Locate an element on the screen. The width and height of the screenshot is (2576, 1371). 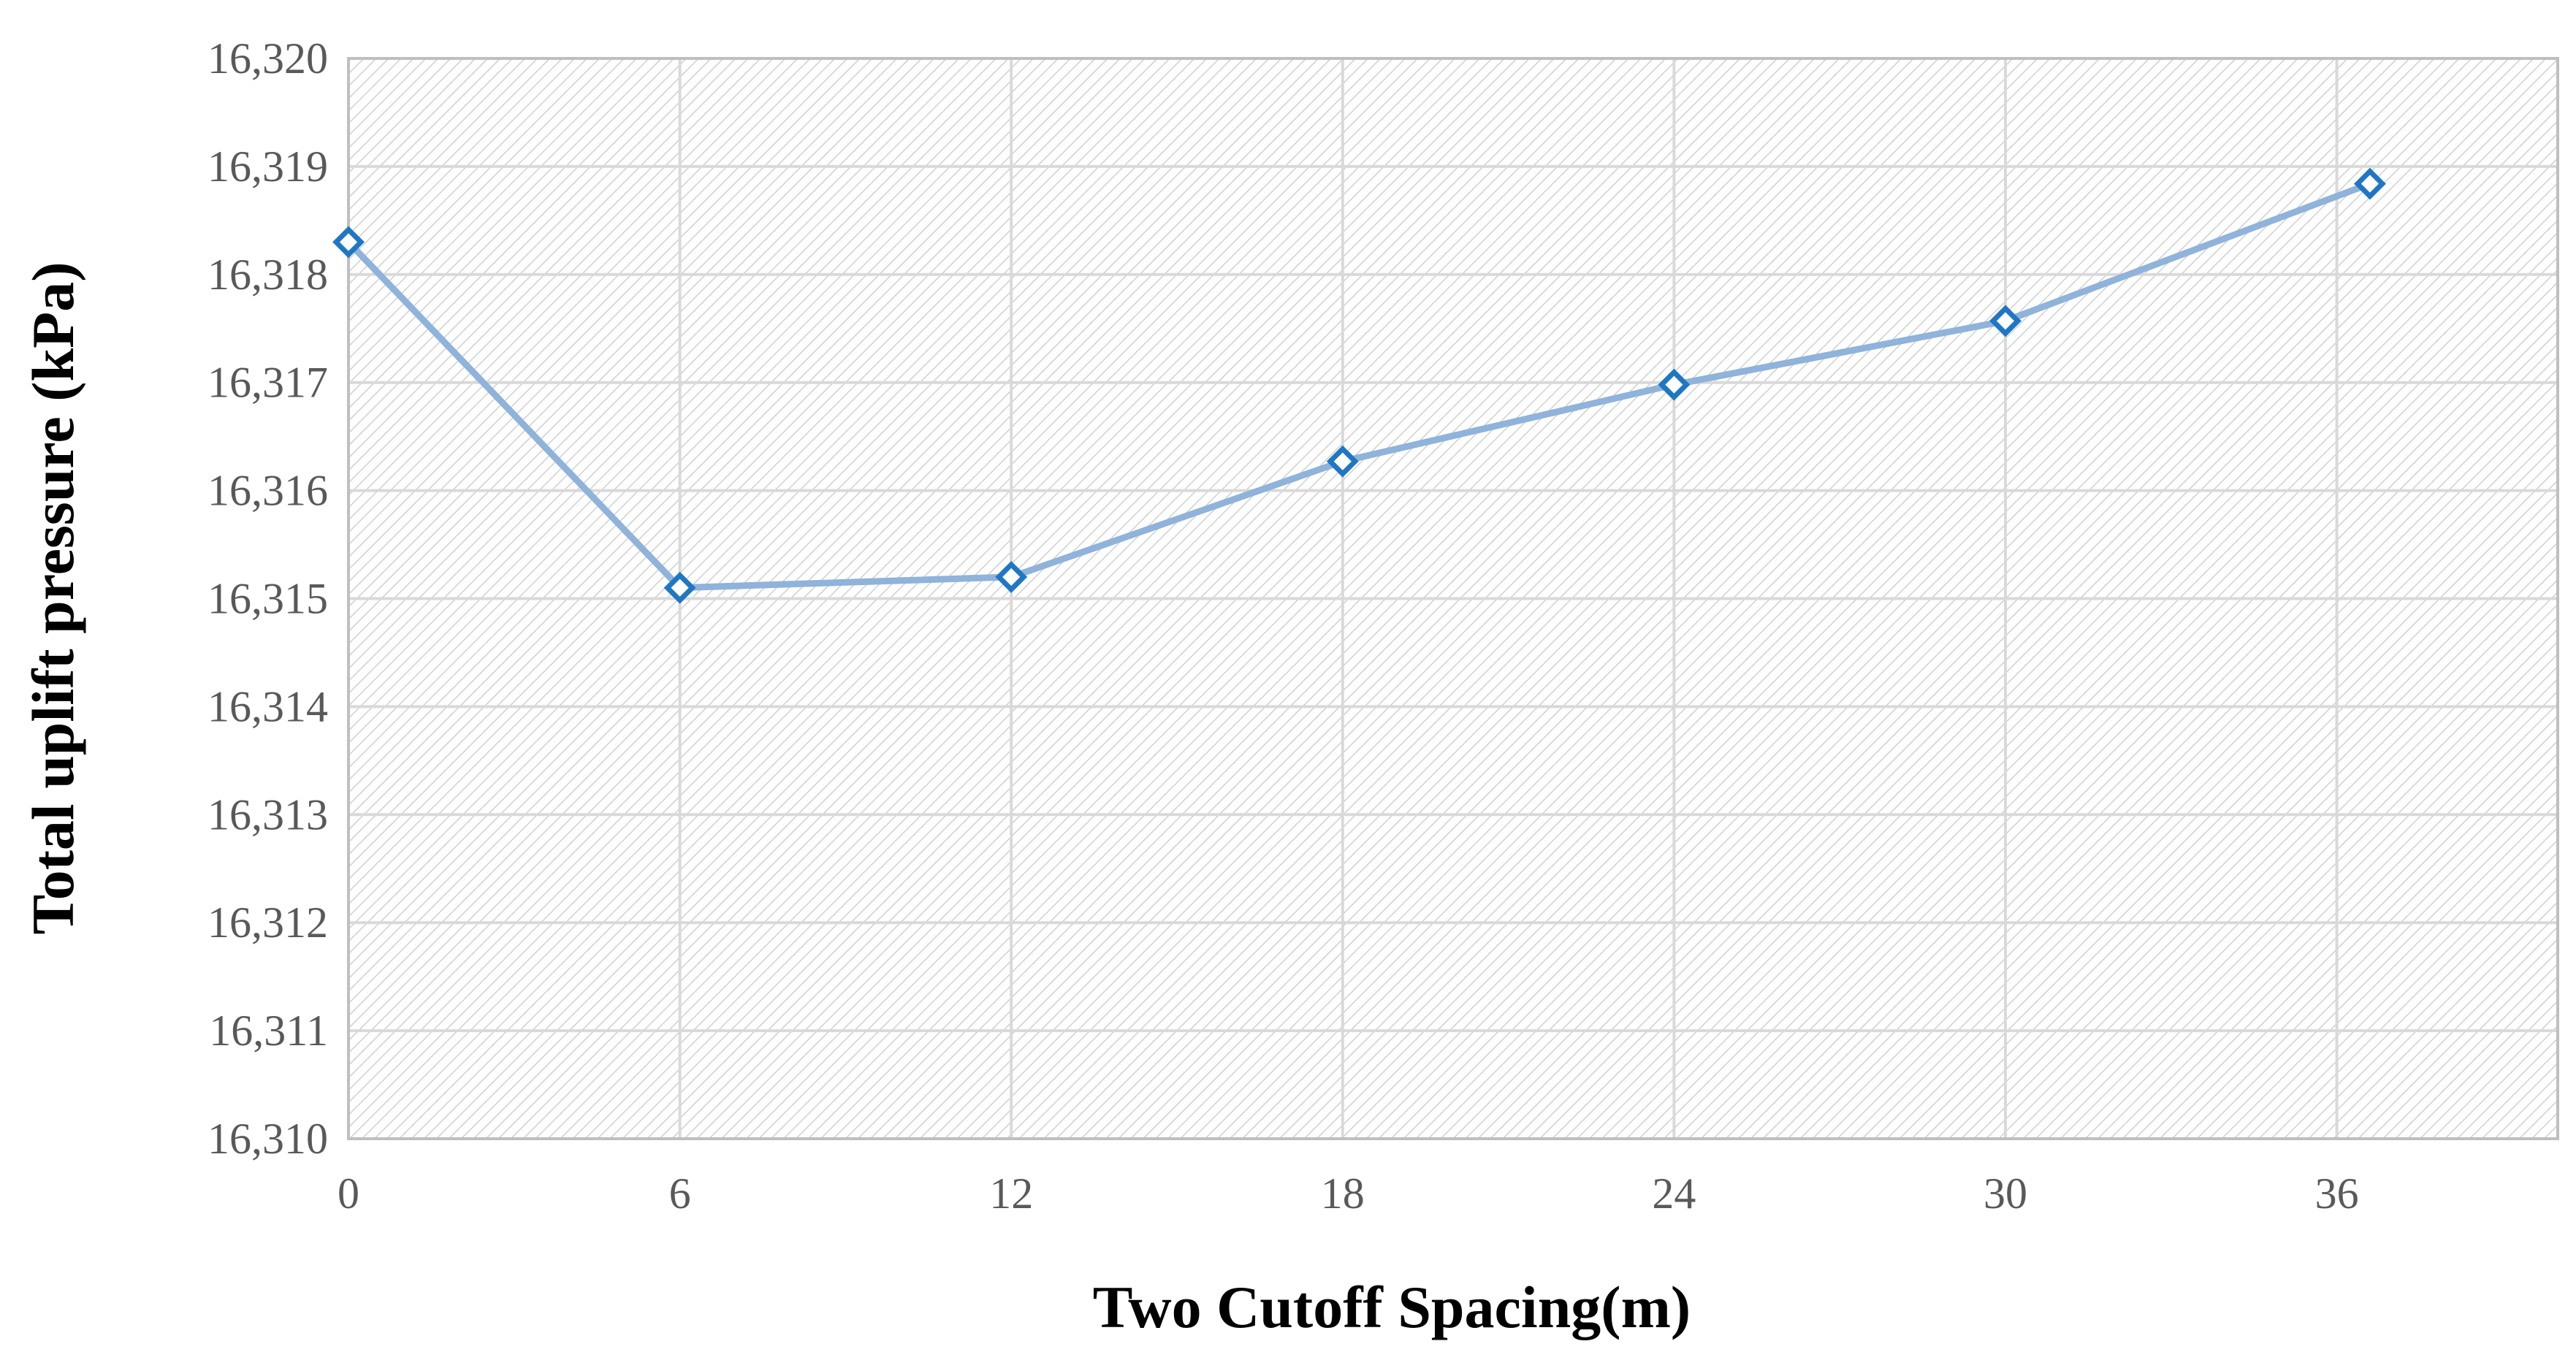
x-tick-label: 12 is located at coordinates (1011, 1193).